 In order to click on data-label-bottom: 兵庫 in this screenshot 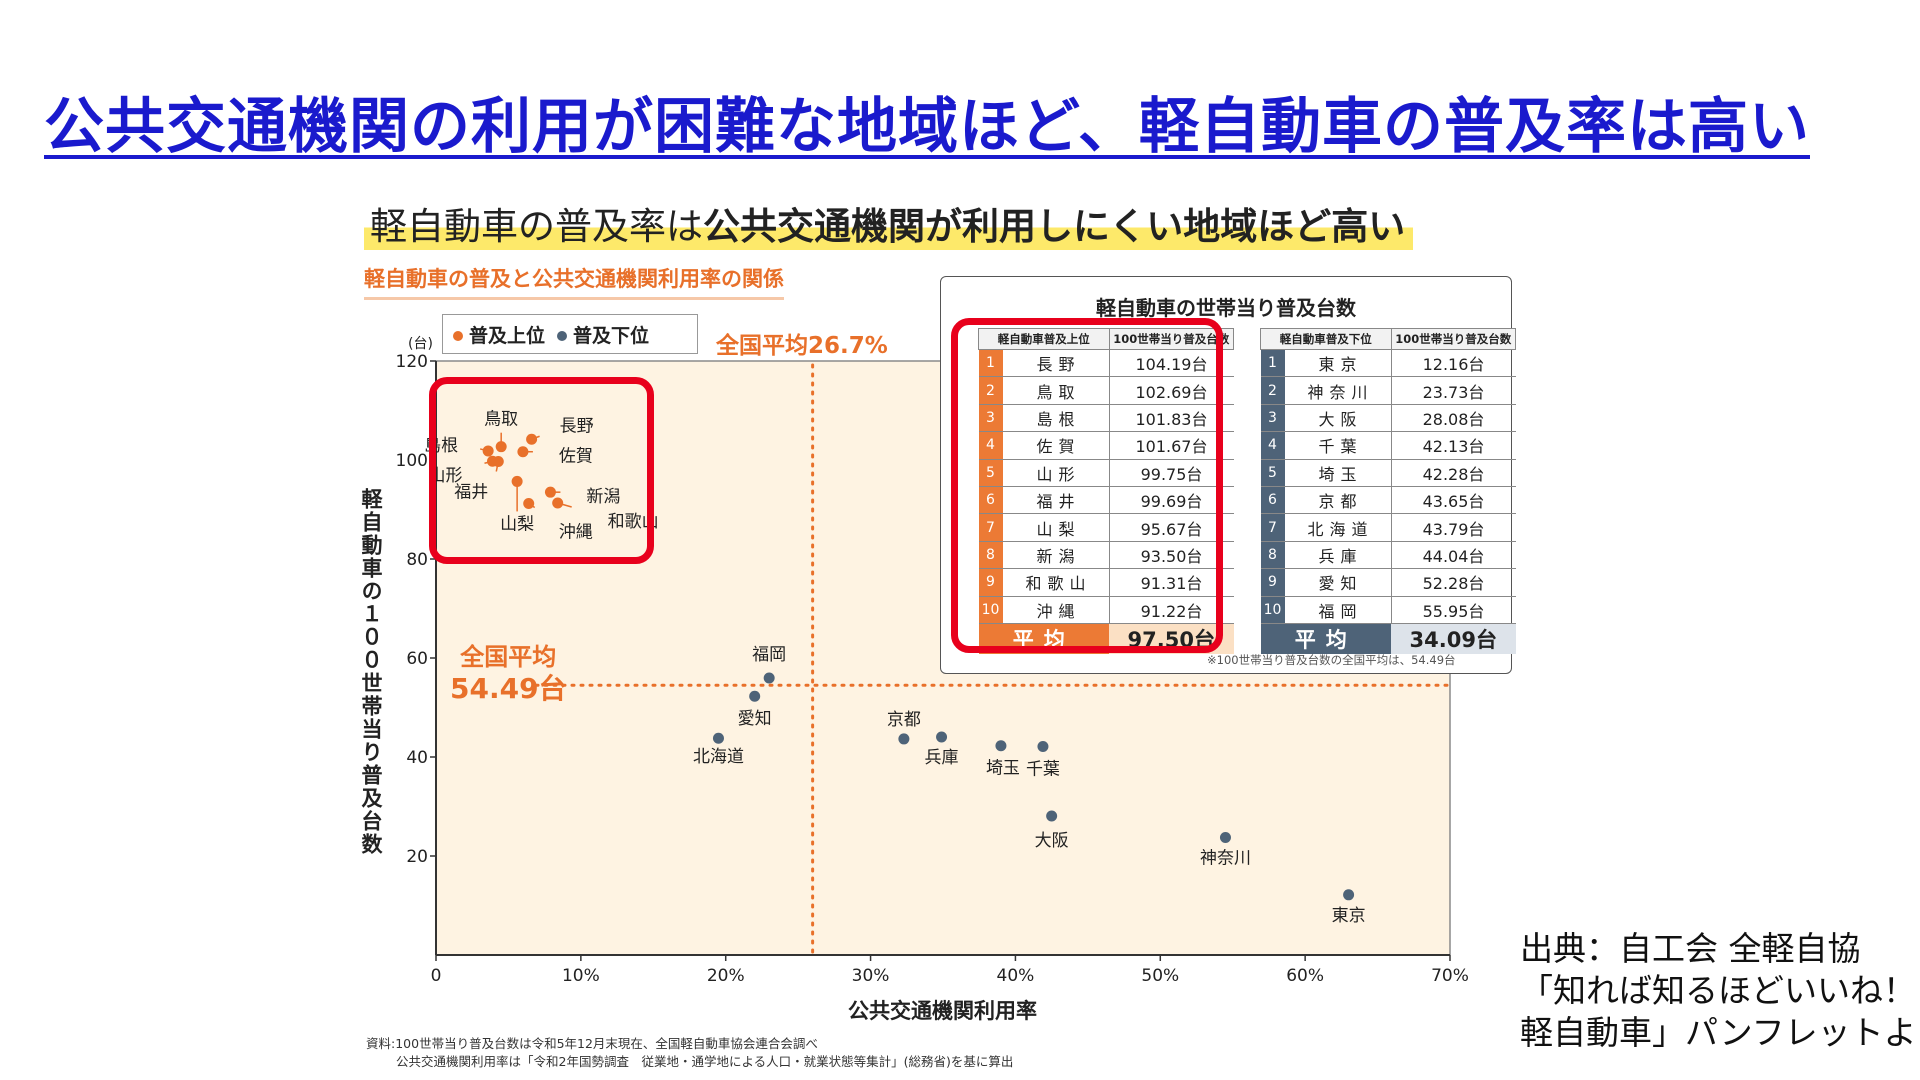, I will do `click(942, 758)`.